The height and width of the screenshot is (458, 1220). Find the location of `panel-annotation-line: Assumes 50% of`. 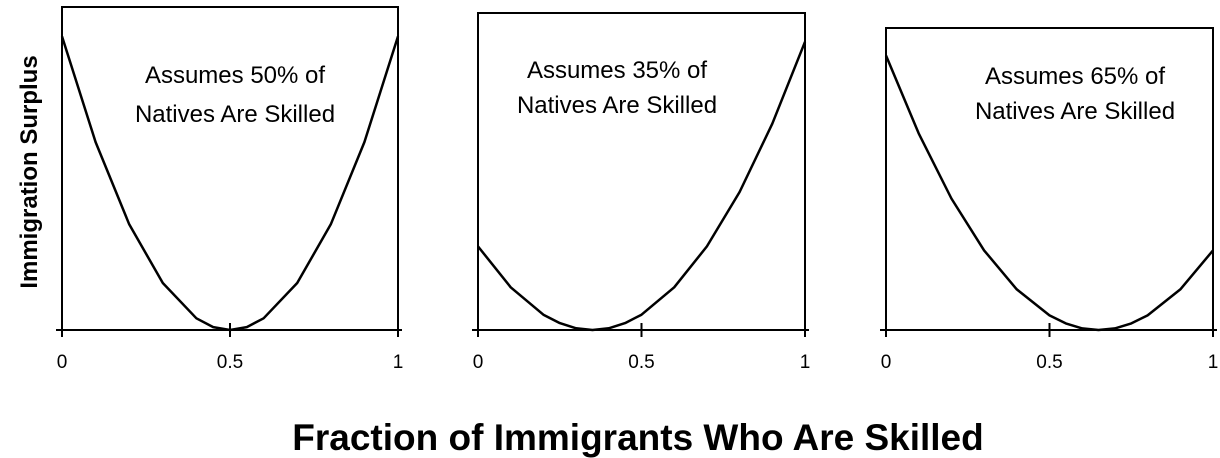

panel-annotation-line: Assumes 50% of is located at coordinates (235, 75).